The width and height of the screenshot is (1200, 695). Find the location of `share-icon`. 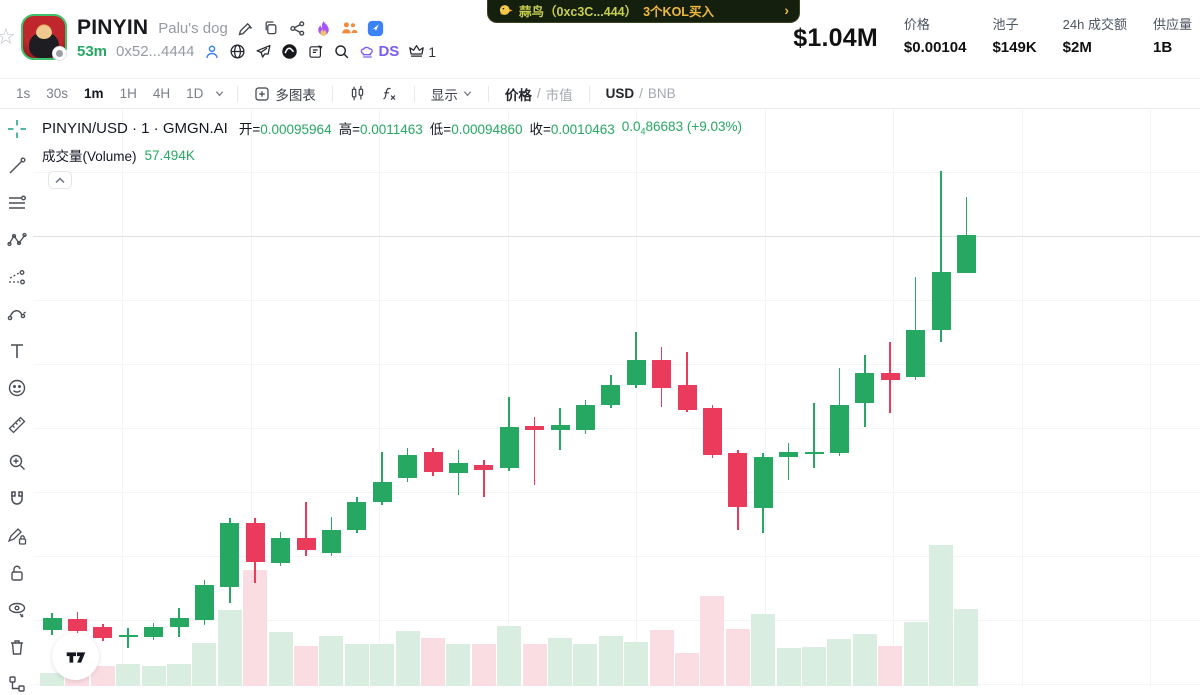

share-icon is located at coordinates (297, 28).